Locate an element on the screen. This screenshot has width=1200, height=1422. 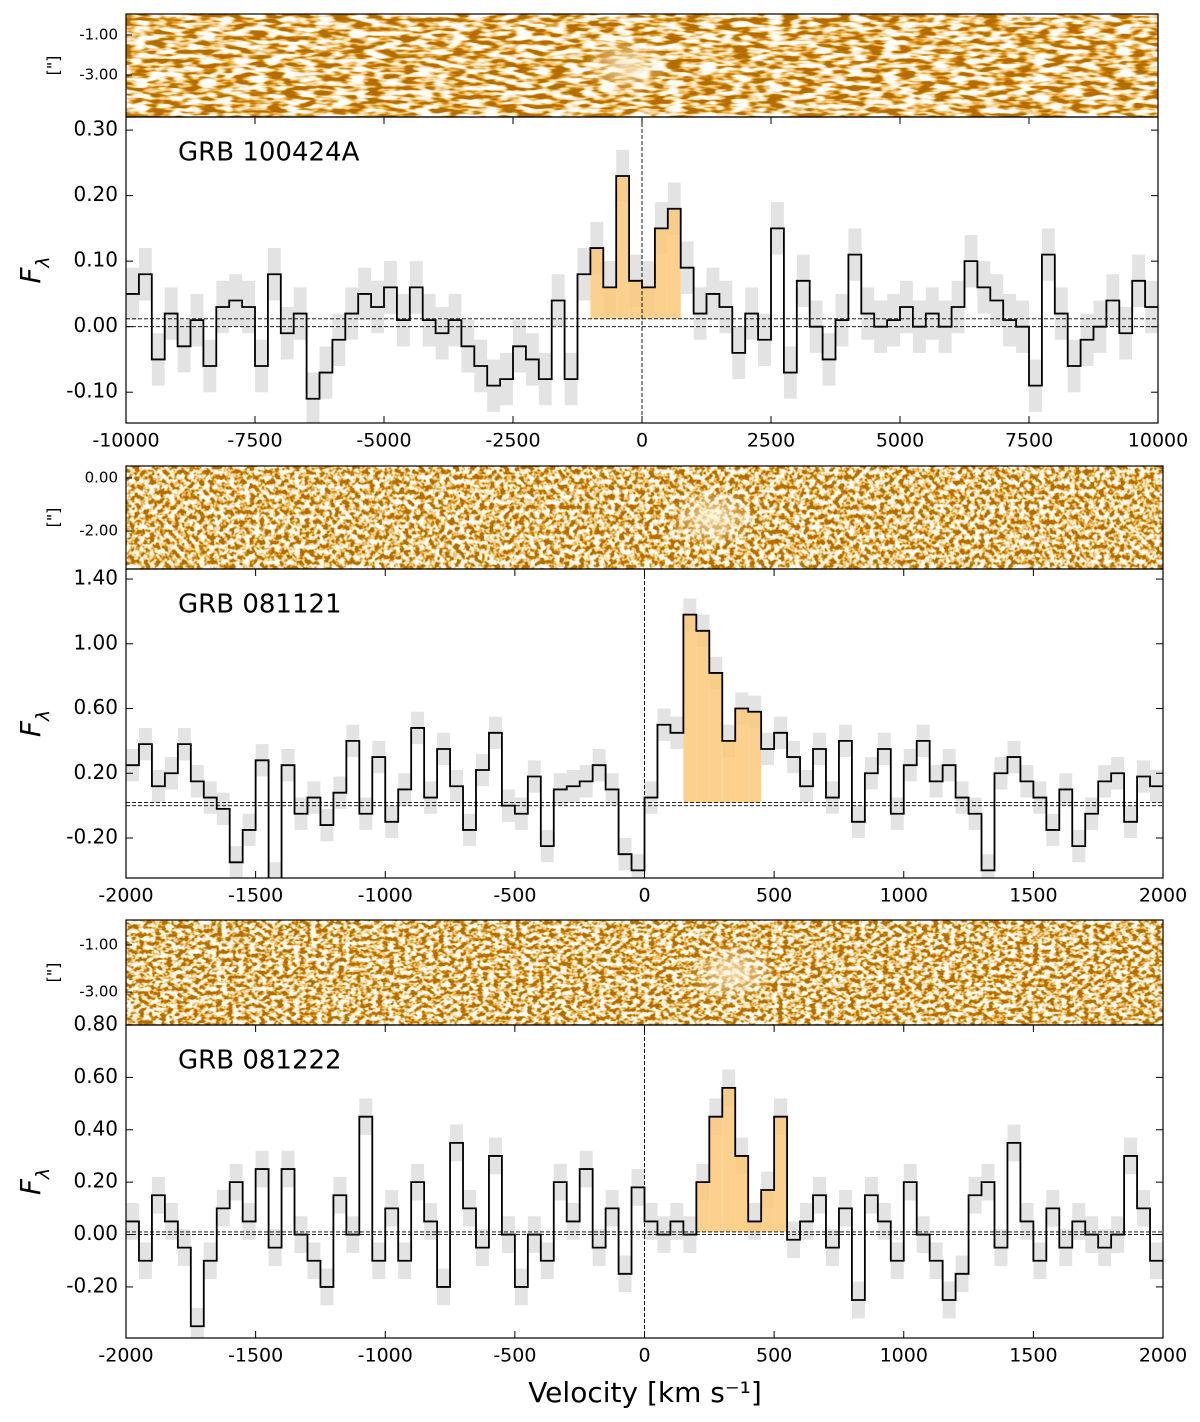
y-tick-label: 0.80 is located at coordinates (95, 1024).